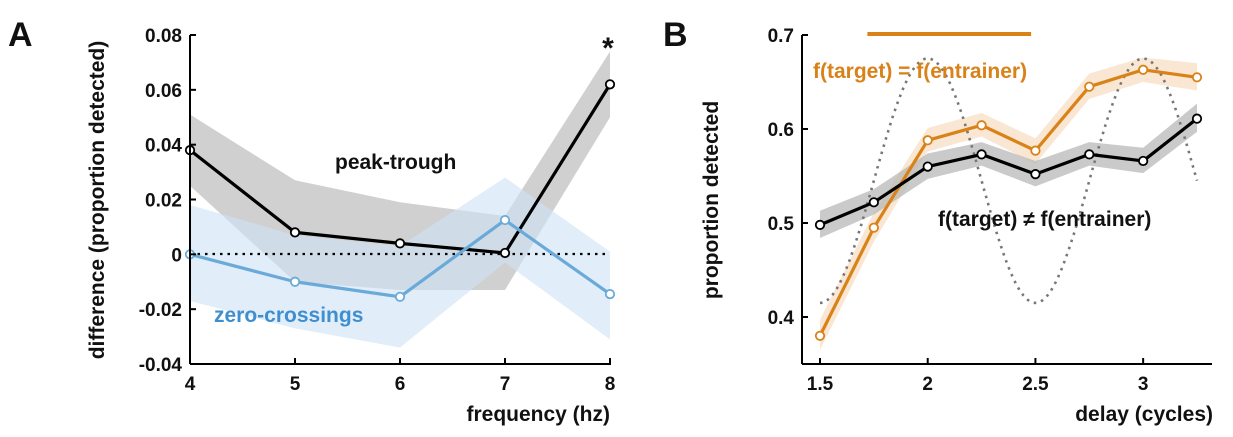  What do you see at coordinates (608, 48) in the screenshot?
I see `significance-asterisk: *` at bounding box center [608, 48].